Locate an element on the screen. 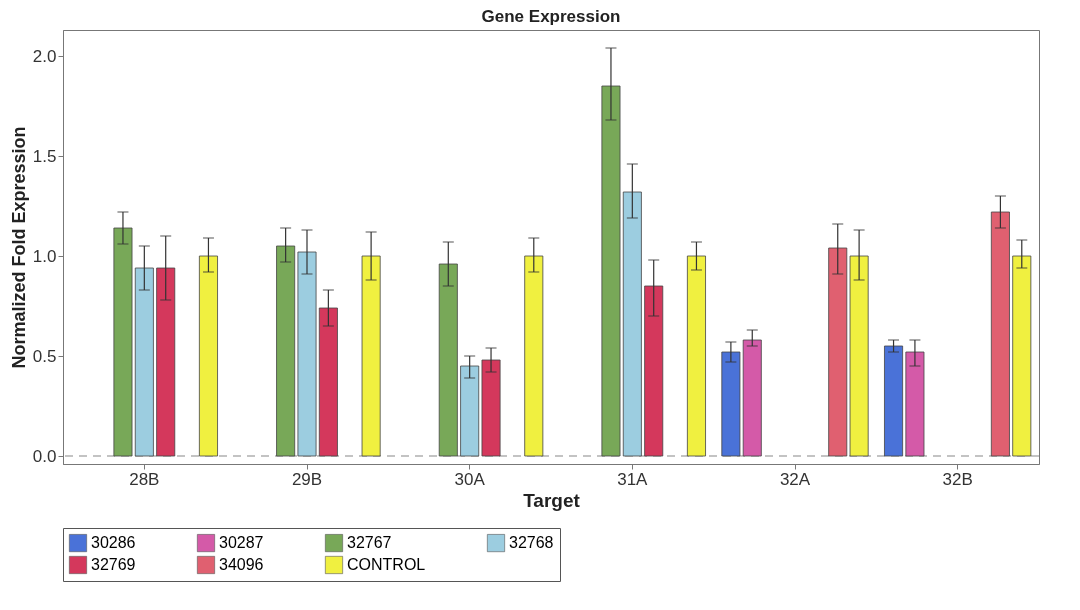 Image resolution: width=1080 pixels, height=610 pixels. chart-title: Gene Expression is located at coordinates (551, 16).